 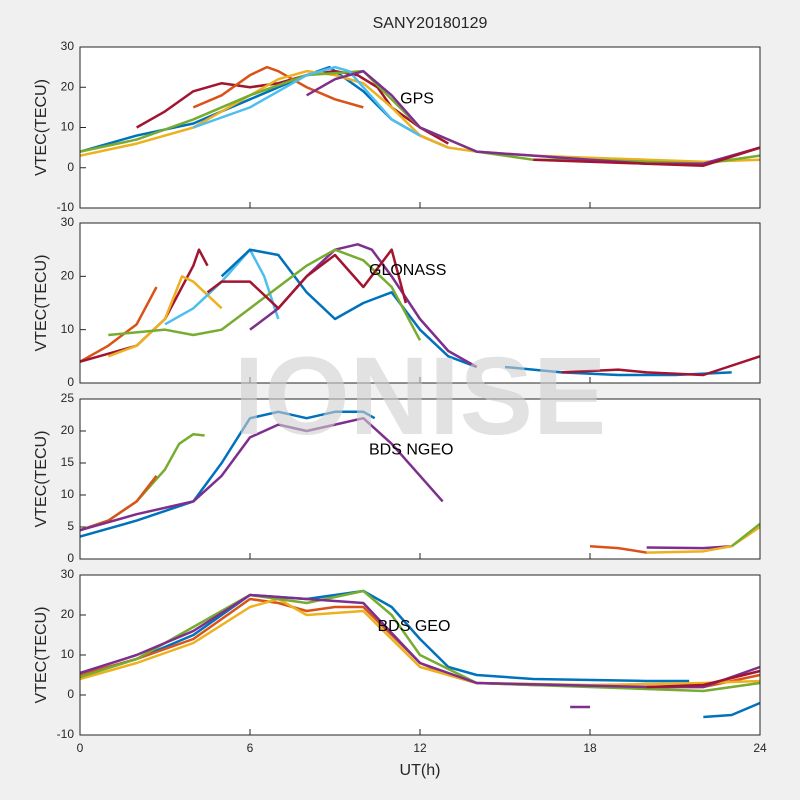 What do you see at coordinates (407, 270) in the screenshot?
I see `annotation: GLONASS` at bounding box center [407, 270].